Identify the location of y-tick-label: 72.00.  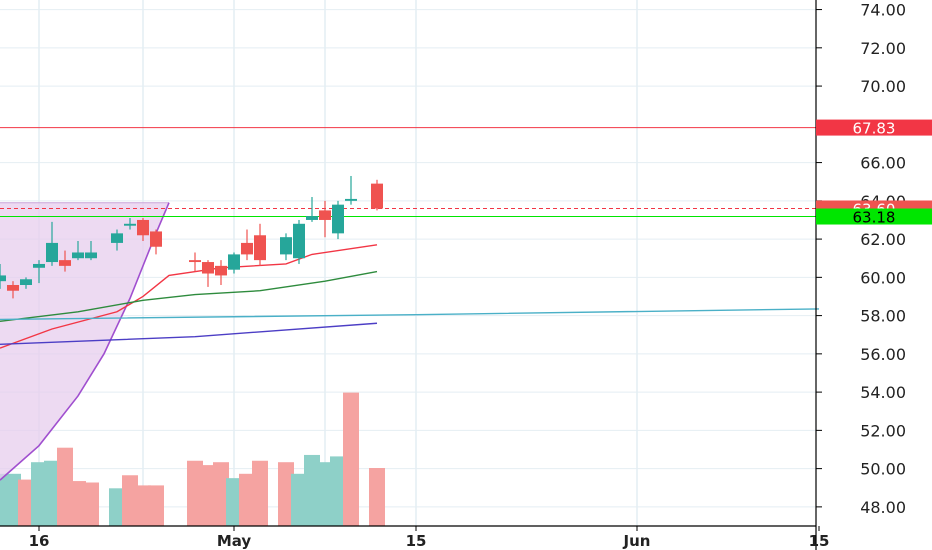
(883, 48).